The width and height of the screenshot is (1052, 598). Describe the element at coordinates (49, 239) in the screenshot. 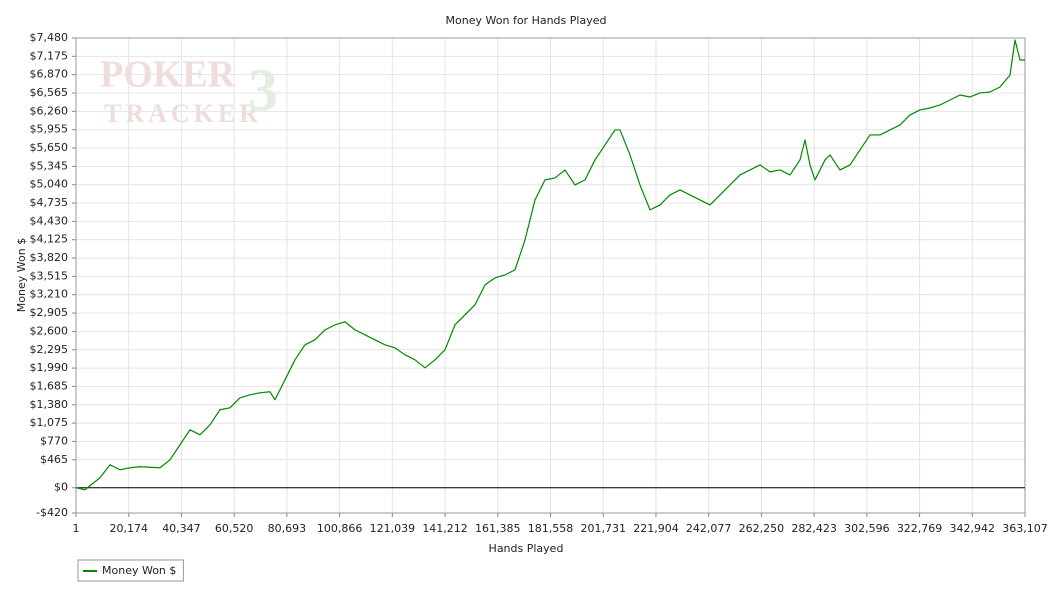

I see `y-tick-label: $4,125` at that location.